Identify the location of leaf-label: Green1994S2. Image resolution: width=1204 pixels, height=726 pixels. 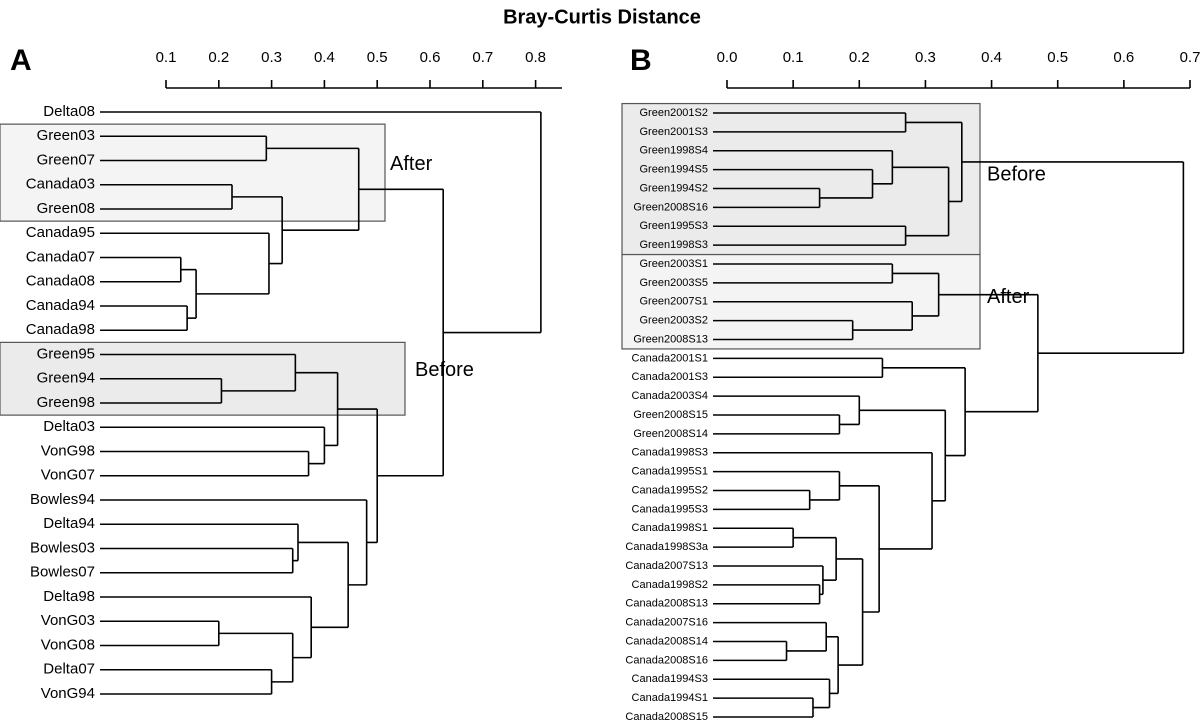
(674, 188).